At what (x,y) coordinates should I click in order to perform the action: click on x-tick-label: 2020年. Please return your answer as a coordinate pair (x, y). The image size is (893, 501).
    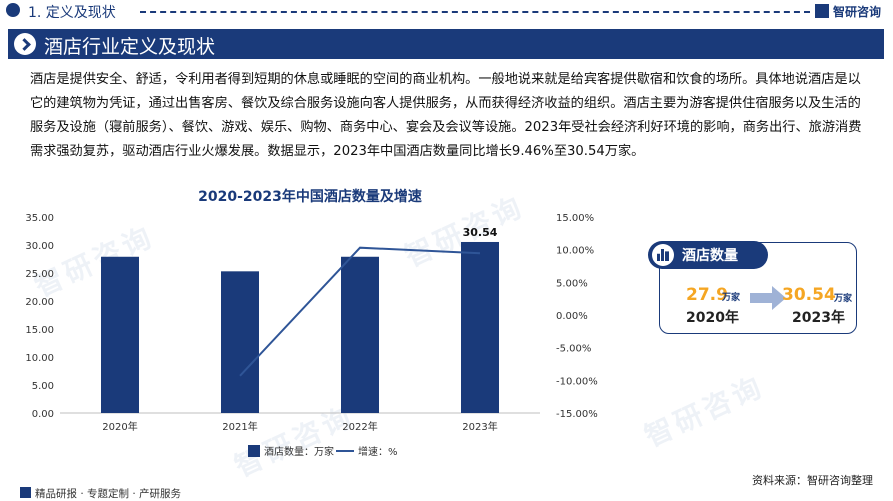
    Looking at the image, I should click on (119, 426).